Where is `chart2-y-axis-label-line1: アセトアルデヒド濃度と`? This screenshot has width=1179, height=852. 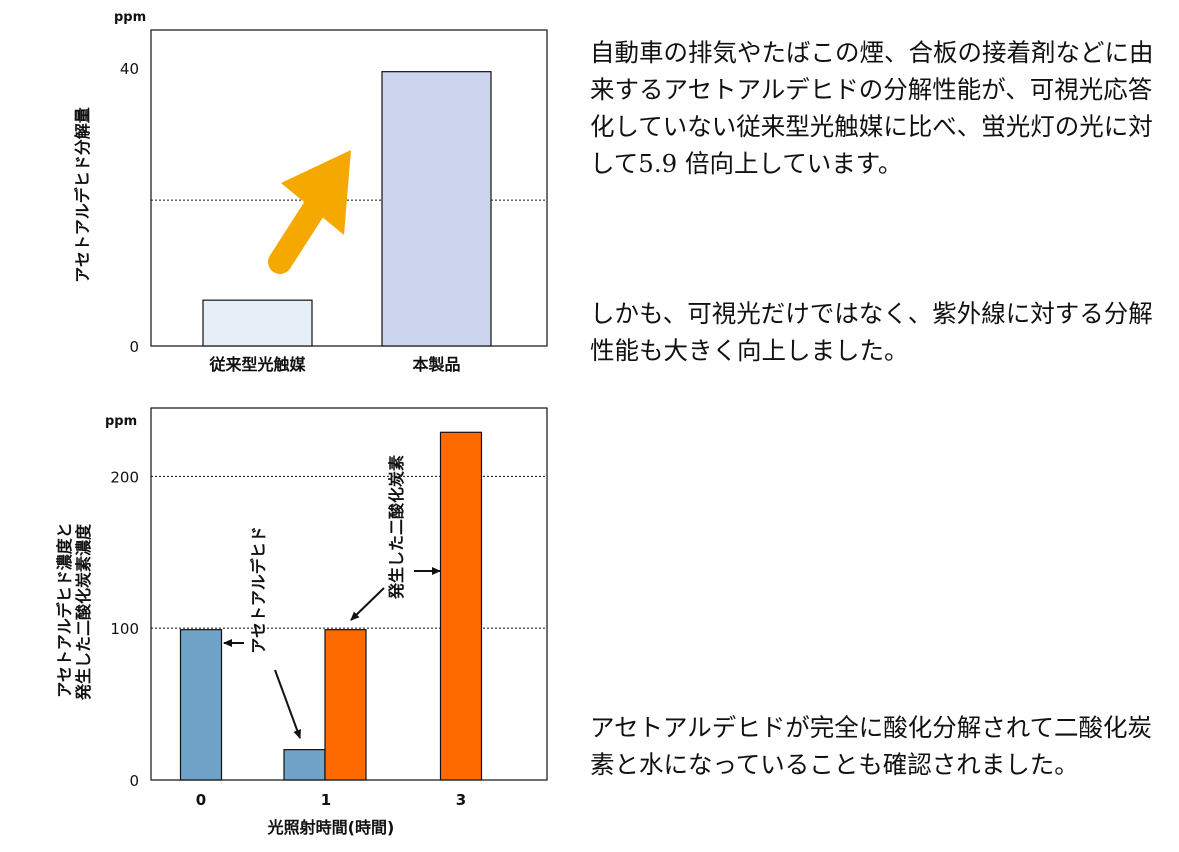
chart2-y-axis-label-line1: アセトアルデヒド濃度と is located at coordinates (64, 610).